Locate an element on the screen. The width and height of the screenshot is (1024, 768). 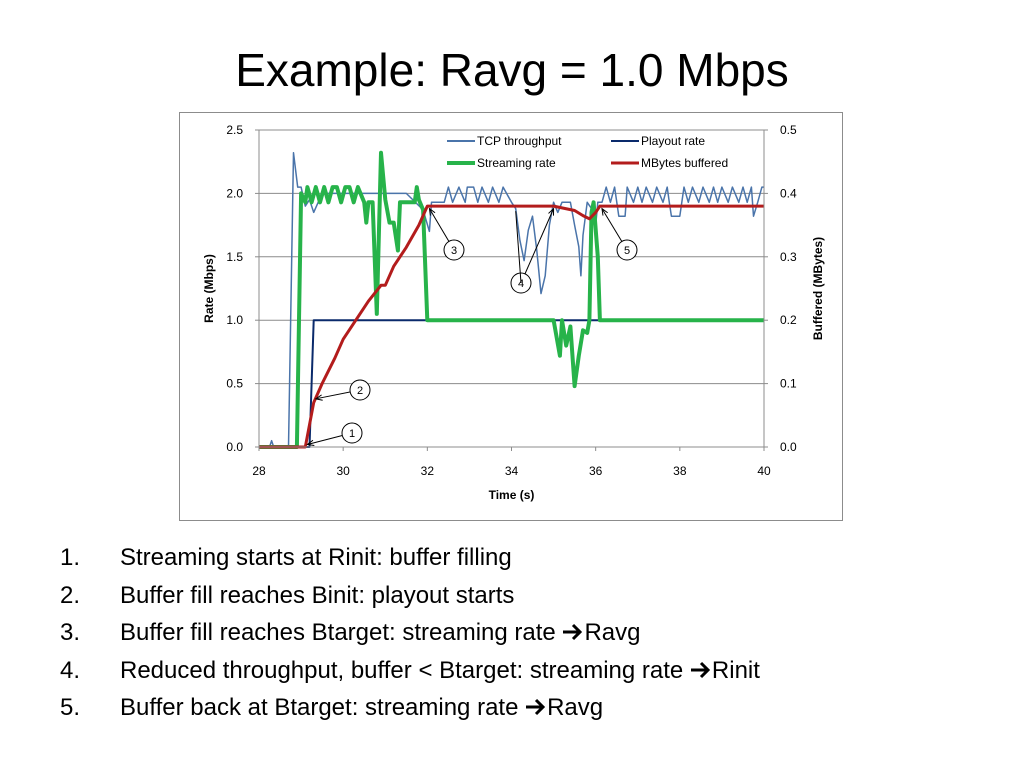
y2-tick-label: 0.0 is located at coordinates (788, 447).